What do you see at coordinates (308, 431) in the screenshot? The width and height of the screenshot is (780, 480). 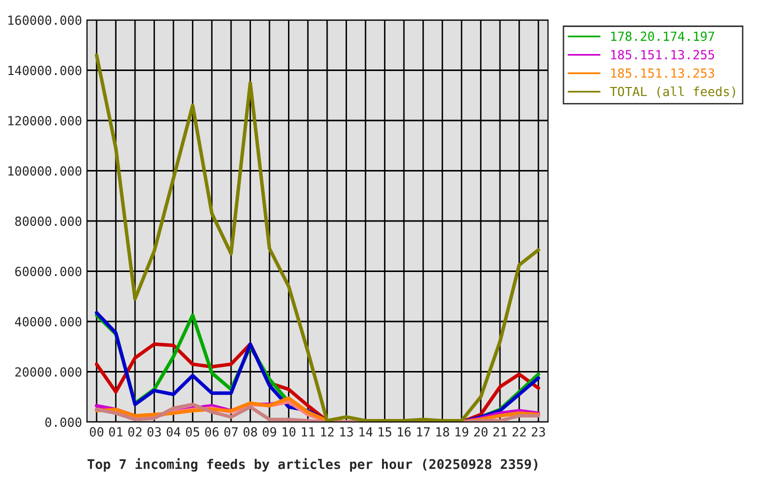 I see `x-tick-label: 11` at bounding box center [308, 431].